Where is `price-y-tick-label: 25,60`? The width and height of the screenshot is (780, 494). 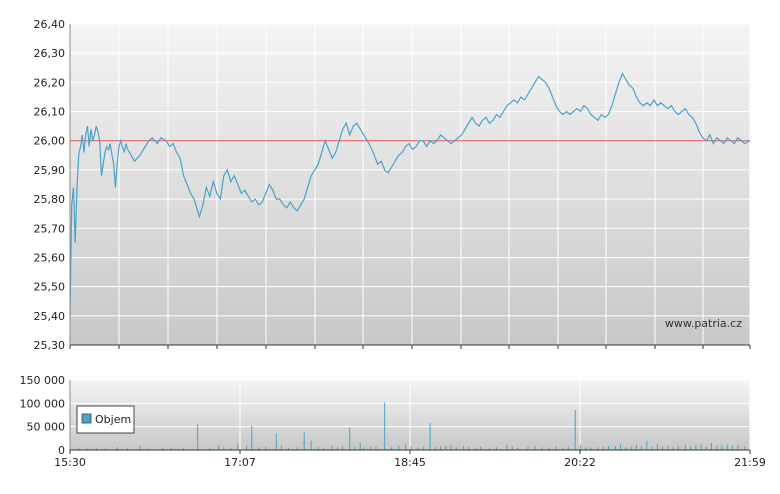 price-y-tick-label: 25,60 is located at coordinates (50, 257).